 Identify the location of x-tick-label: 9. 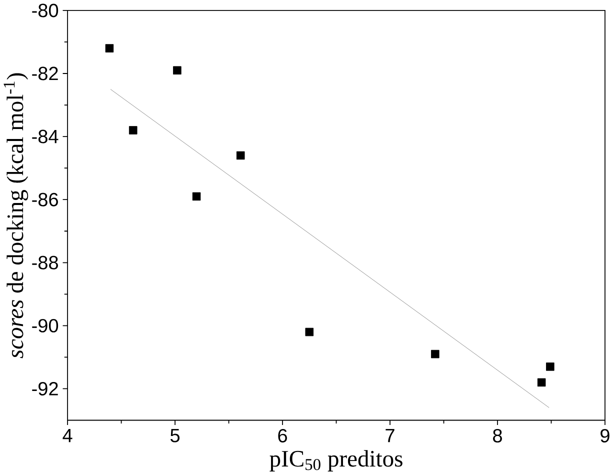
(605, 435).